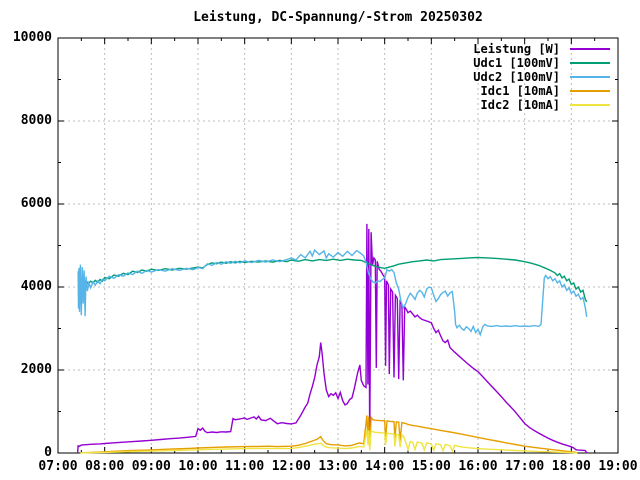 The image size is (640, 480). What do you see at coordinates (516, 48) in the screenshot?
I see `legend-label-leistung: Leistung [W]` at bounding box center [516, 48].